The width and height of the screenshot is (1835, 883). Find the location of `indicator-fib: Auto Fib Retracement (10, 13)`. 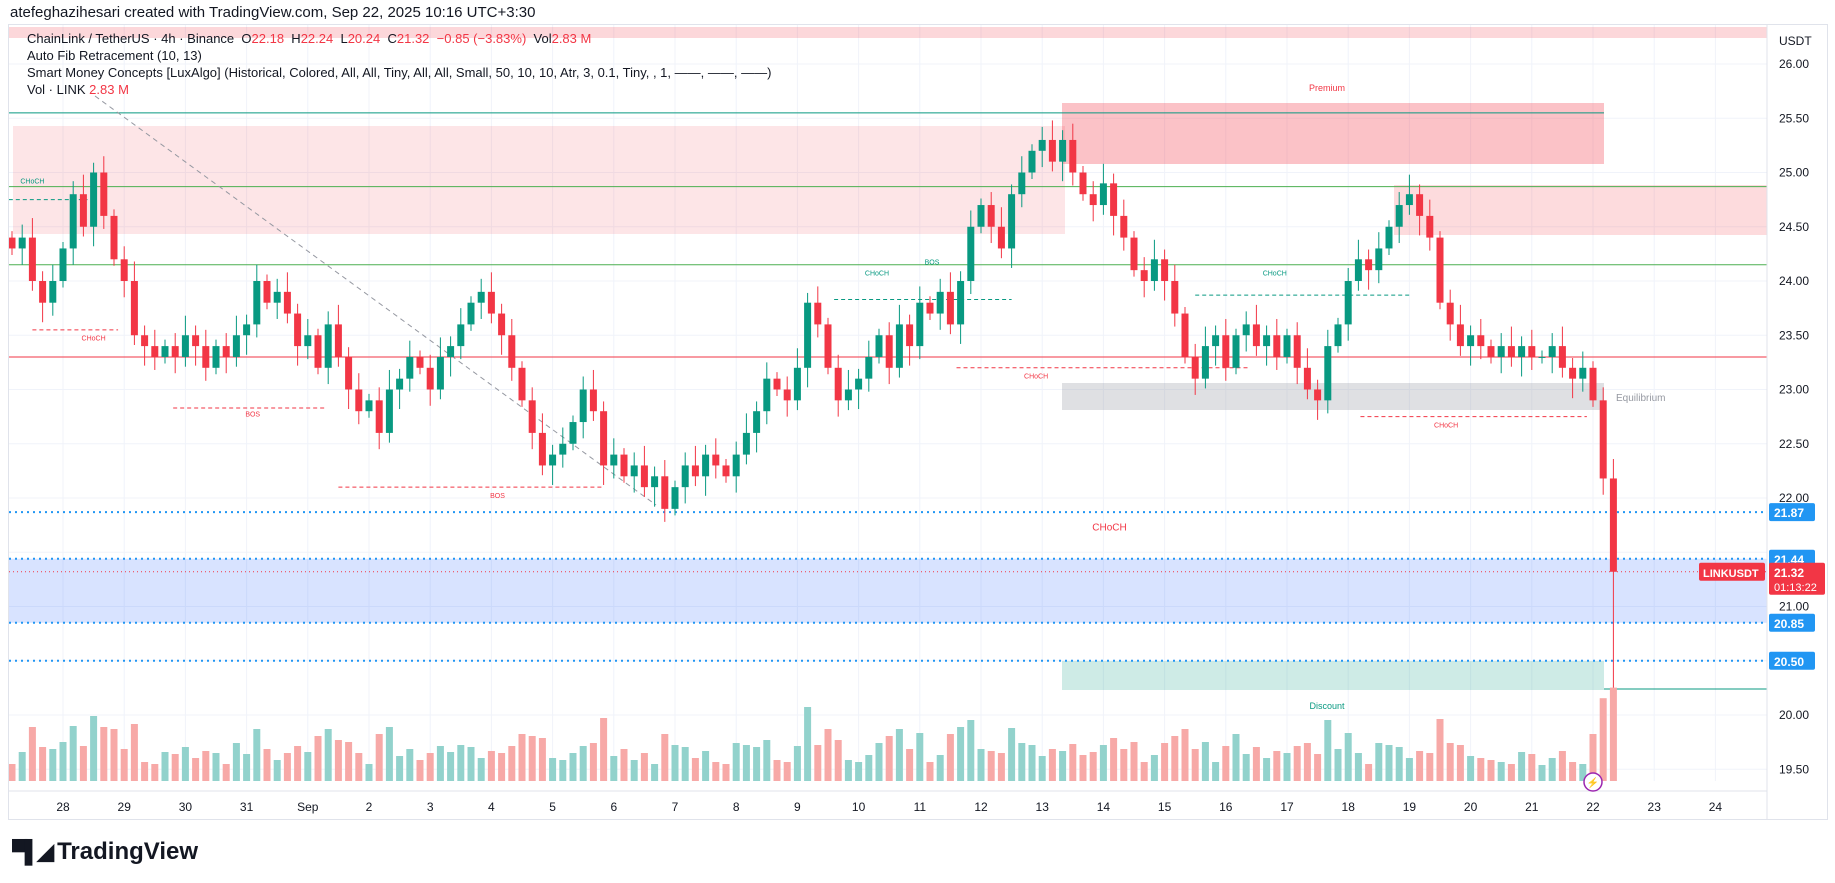

indicator-fib: Auto Fib Retracement (10, 13) is located at coordinates (114, 55).